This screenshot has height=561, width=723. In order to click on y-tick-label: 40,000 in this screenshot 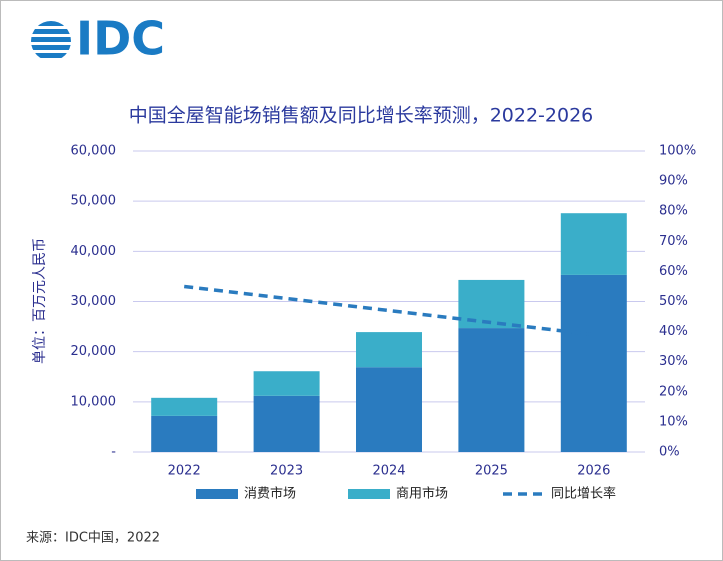, I will do `click(94, 251)`.